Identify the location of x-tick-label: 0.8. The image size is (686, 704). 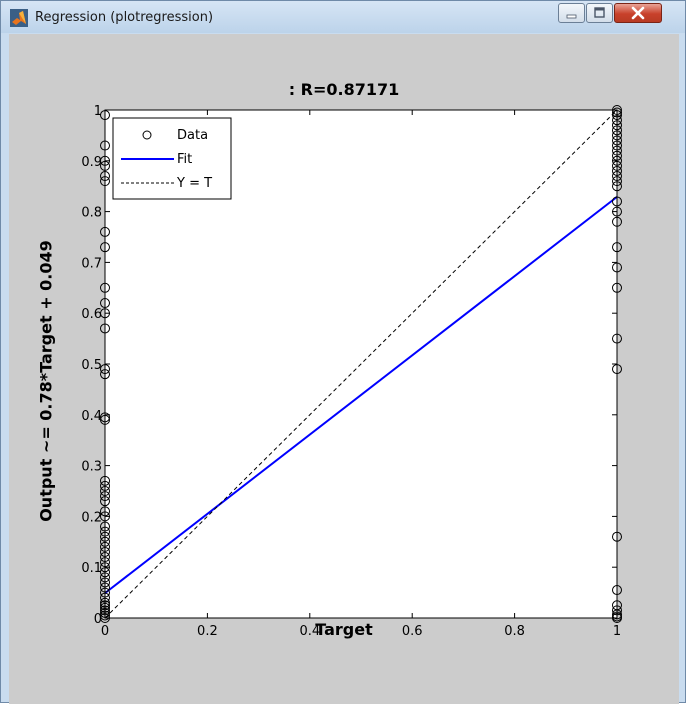
(514, 631).